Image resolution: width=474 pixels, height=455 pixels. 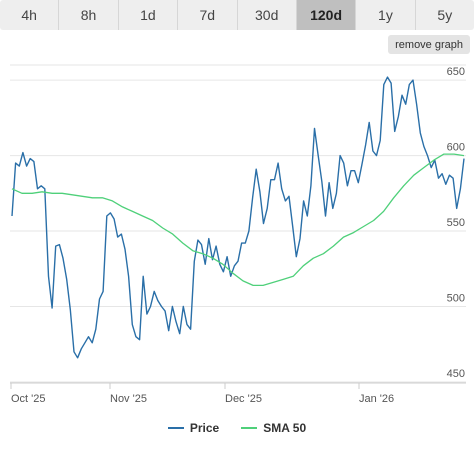 What do you see at coordinates (249, 428) in the screenshot?
I see `sma-legend-swatch` at bounding box center [249, 428].